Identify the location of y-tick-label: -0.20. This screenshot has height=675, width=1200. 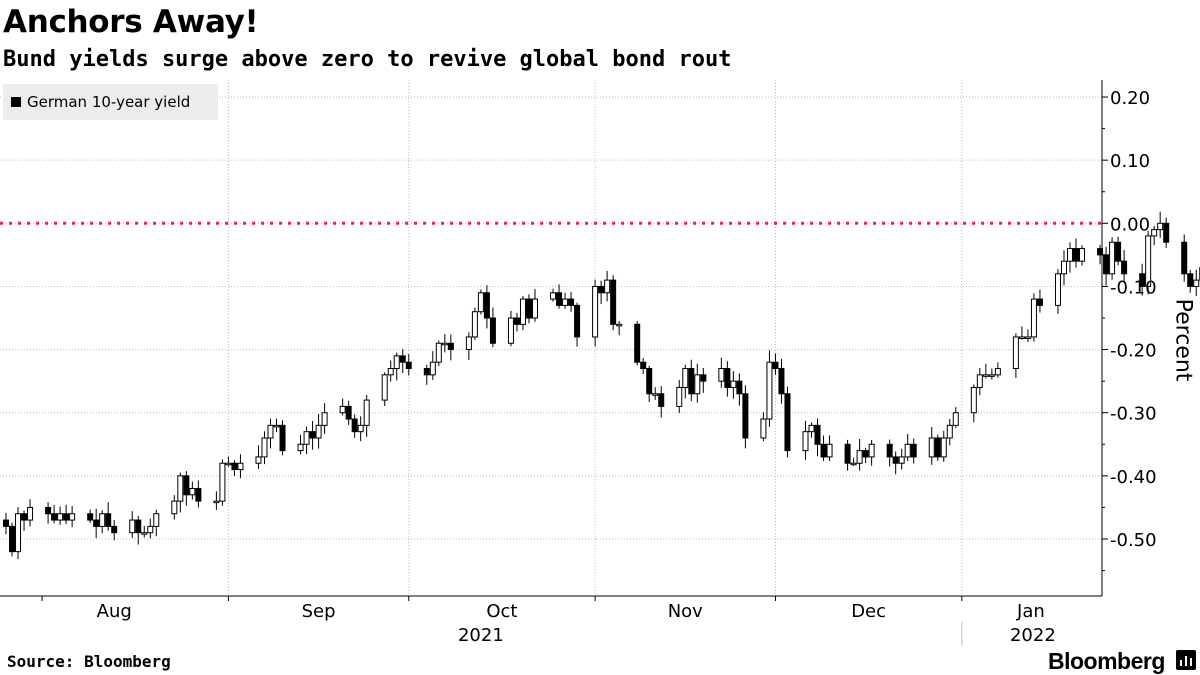
(1133, 351).